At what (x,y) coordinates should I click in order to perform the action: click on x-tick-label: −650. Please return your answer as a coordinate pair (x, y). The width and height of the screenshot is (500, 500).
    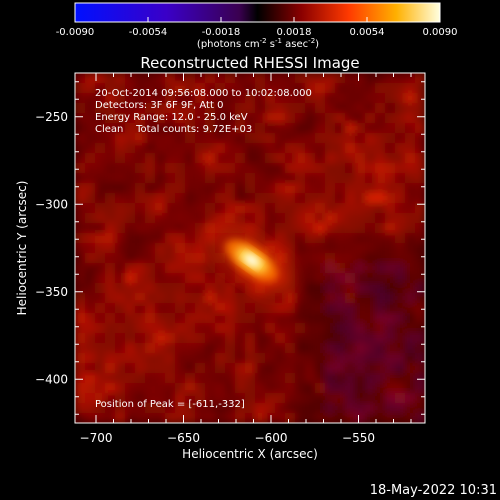
    Looking at the image, I should click on (183, 438).